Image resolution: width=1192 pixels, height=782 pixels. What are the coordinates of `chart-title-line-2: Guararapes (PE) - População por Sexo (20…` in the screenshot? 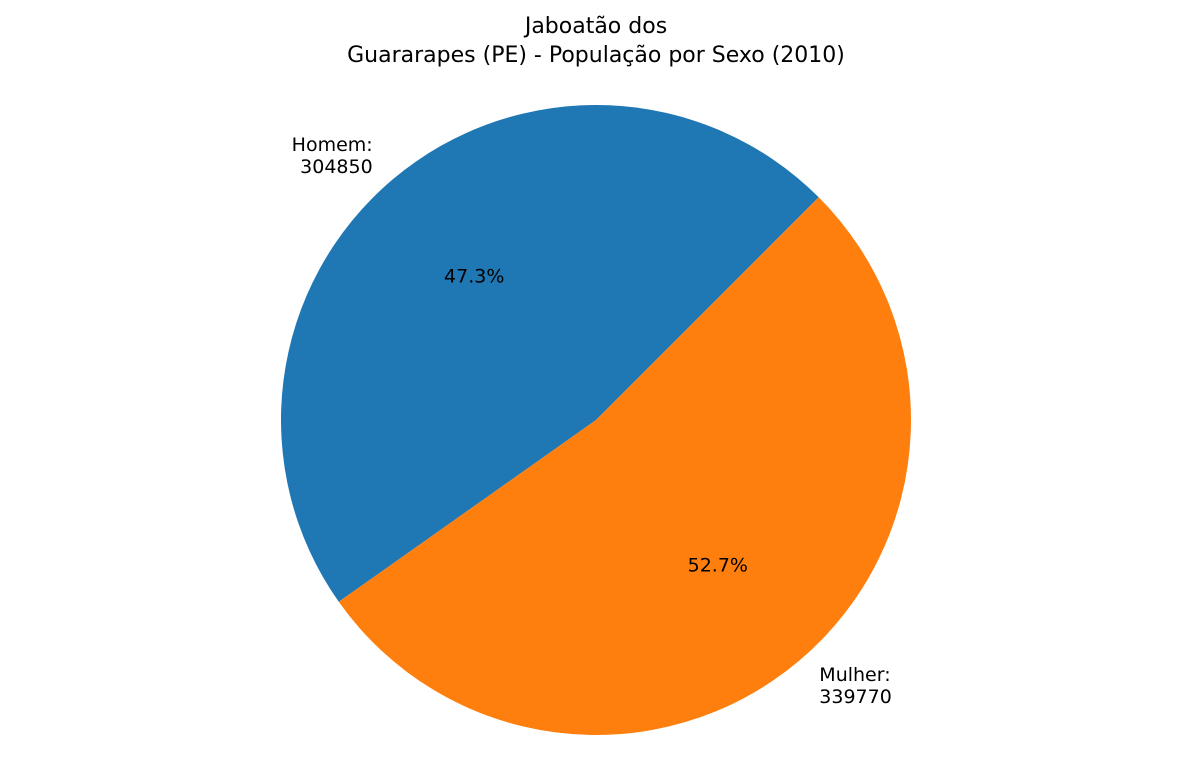 It's located at (596, 55).